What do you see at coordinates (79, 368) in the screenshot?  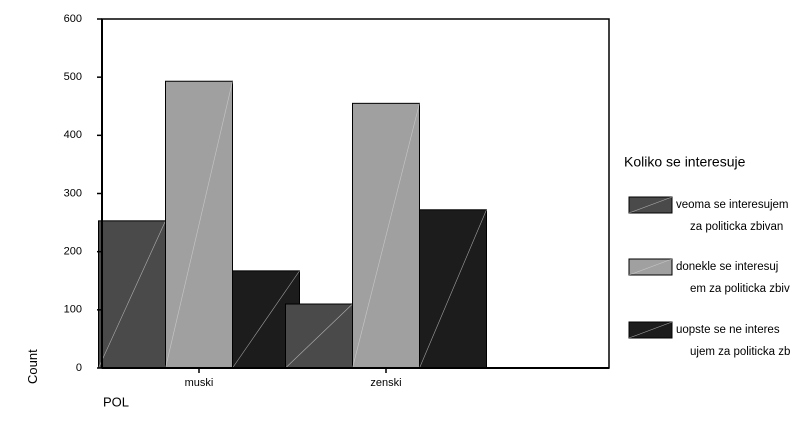 I see `y-tick-label: 0` at bounding box center [79, 368].